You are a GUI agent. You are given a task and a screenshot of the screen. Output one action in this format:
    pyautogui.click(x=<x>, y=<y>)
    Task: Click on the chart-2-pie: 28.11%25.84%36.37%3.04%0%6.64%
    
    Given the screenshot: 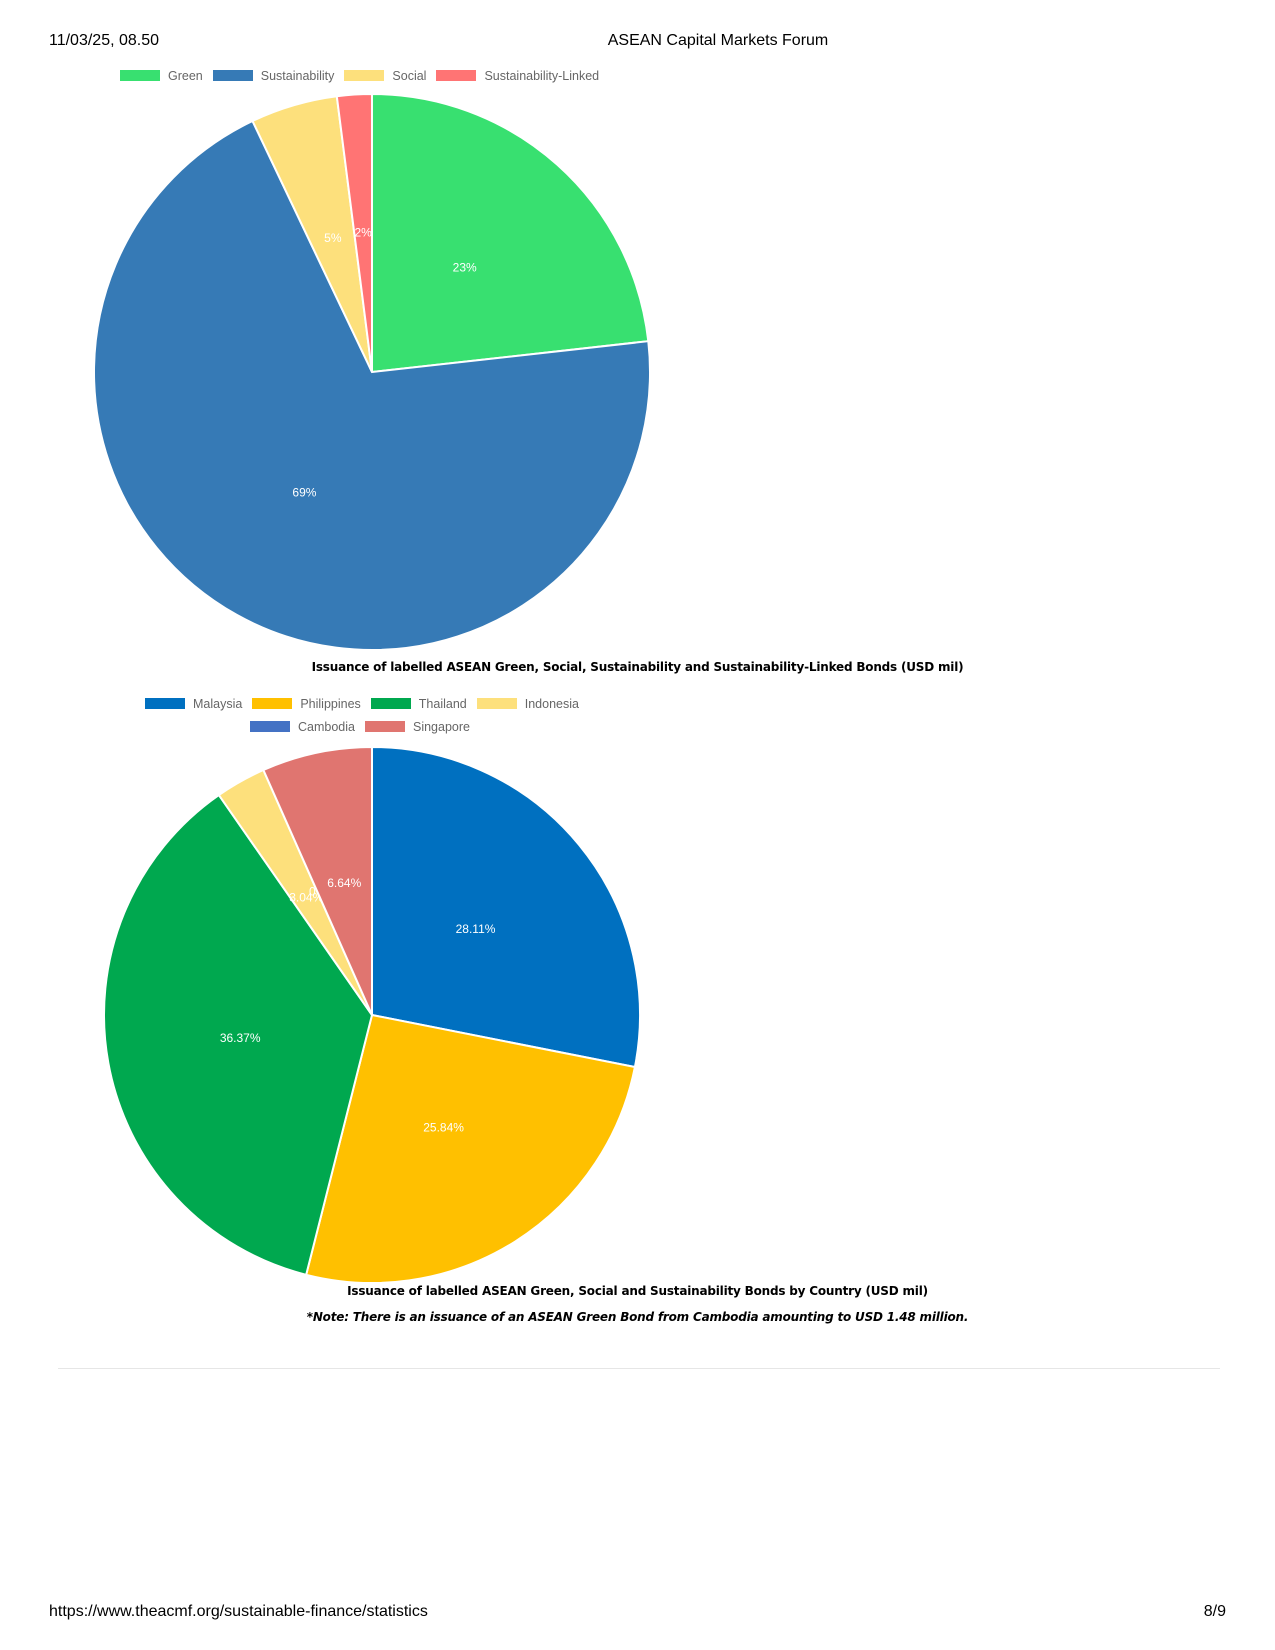 What is the action you would take?
    pyautogui.click(x=372, y=1014)
    